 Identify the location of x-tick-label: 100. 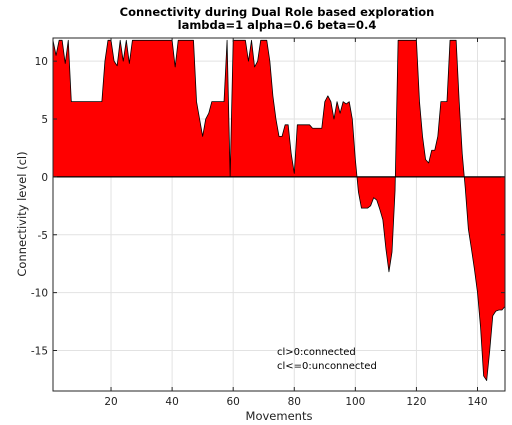
(355, 402).